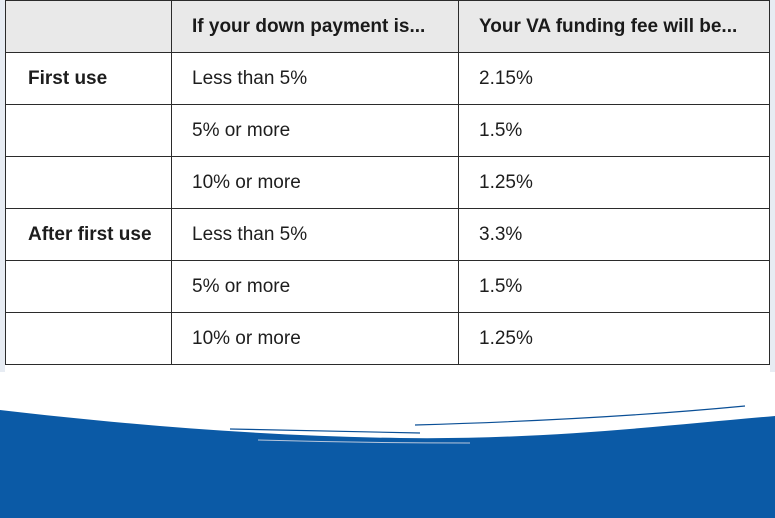  I want to click on table-row: After first use Less than 5% 3.3%, so click(387, 234).